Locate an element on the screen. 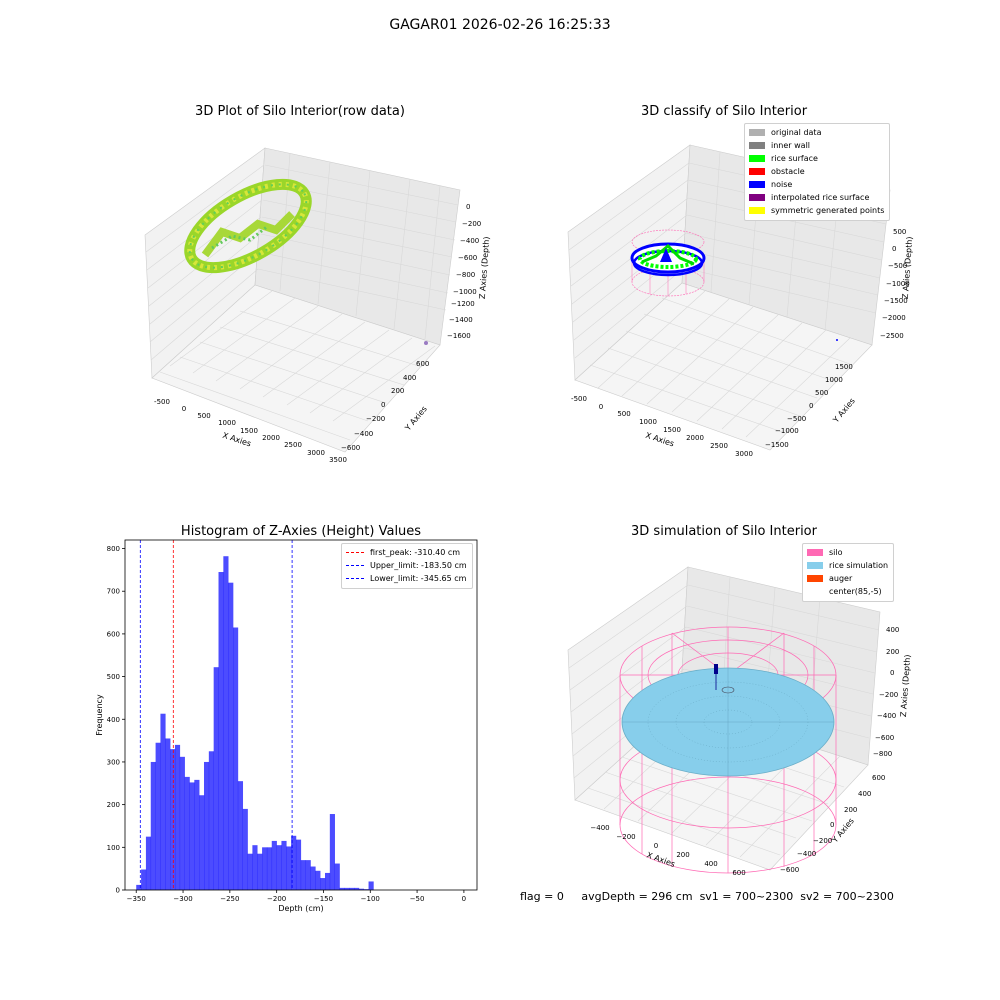 The image size is (1000, 1000). simulation-xtick: 0 is located at coordinates (656, 846).